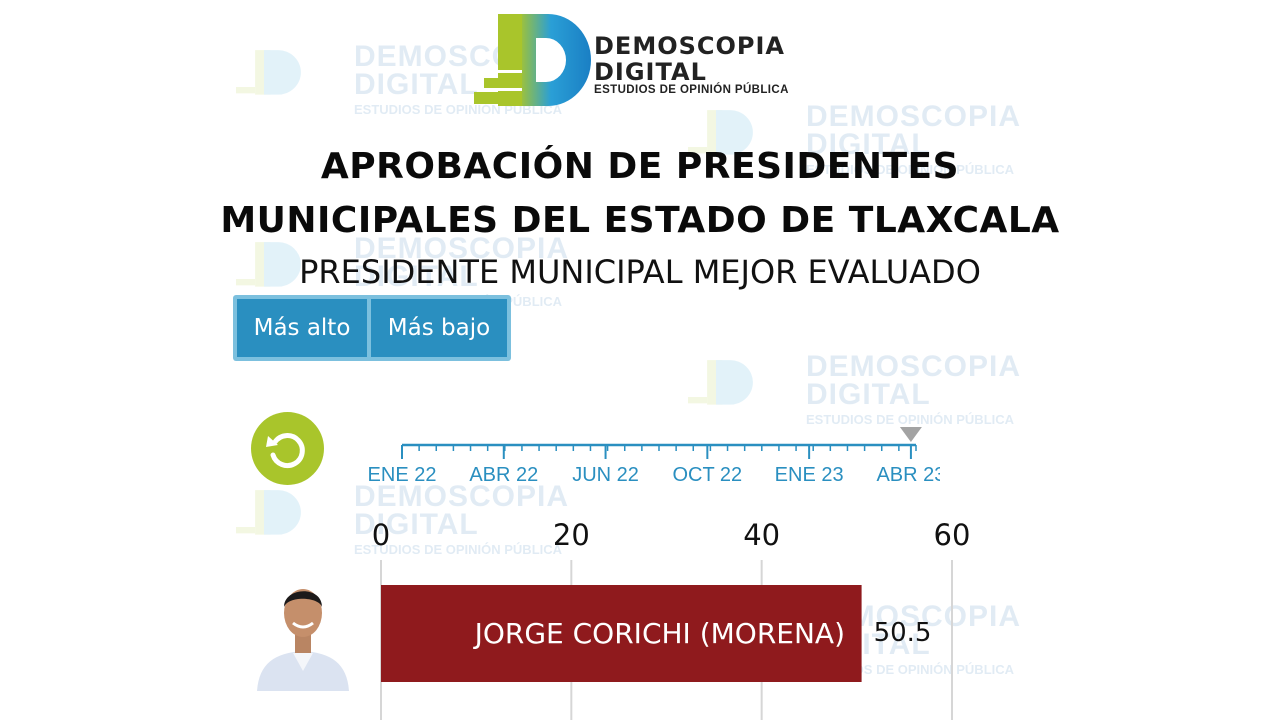 This screenshot has height=720, width=1280. What do you see at coordinates (571, 535) in the screenshot?
I see `axis-tick-label: 20` at bounding box center [571, 535].